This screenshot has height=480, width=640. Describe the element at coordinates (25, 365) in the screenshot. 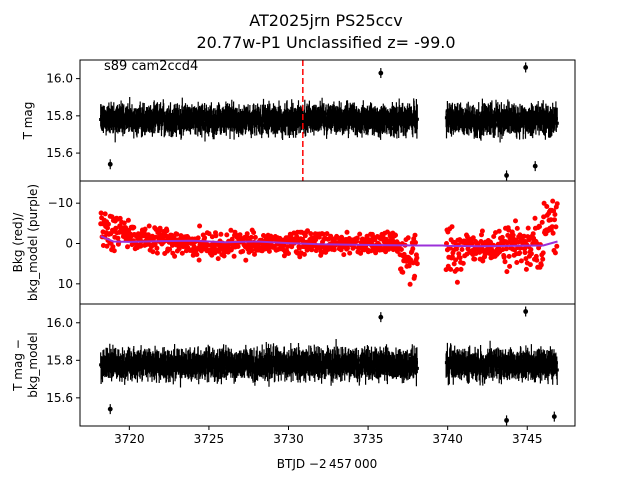

I see `y-axis-label: T mag −bkg_model` at that location.